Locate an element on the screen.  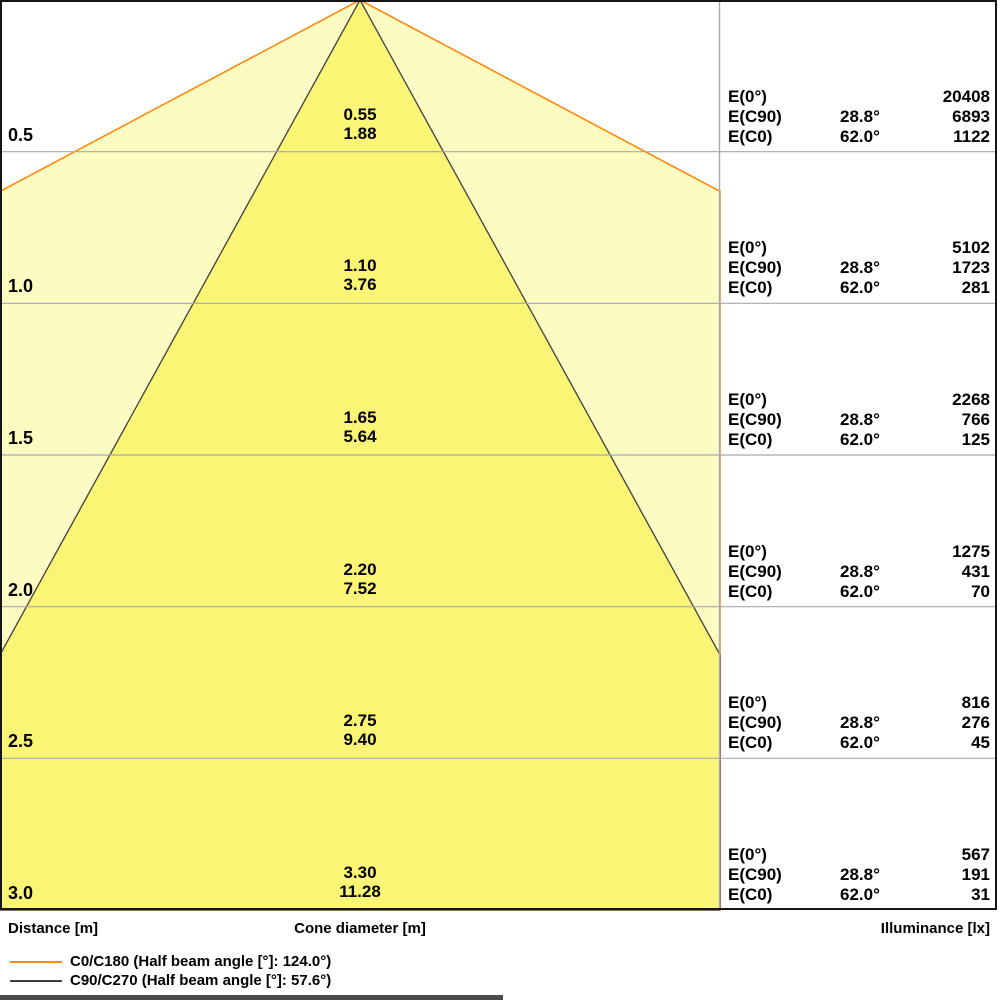
cone-diameter-c90: 1.65 is located at coordinates (360, 417).